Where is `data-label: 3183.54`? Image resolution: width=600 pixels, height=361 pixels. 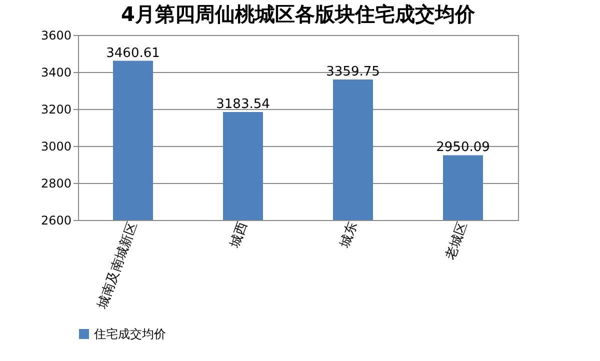
data-label: 3183.54 is located at coordinates (243, 104).